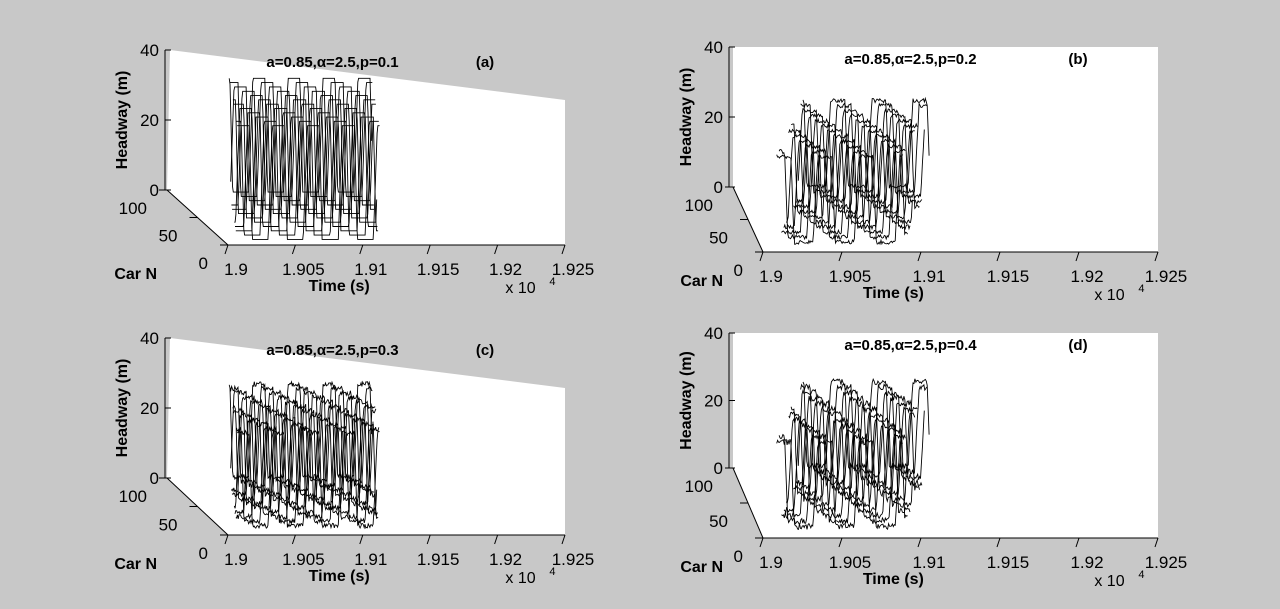  Describe the element at coordinates (699, 205) in the screenshot. I see `y-tick-label: 100` at that location.